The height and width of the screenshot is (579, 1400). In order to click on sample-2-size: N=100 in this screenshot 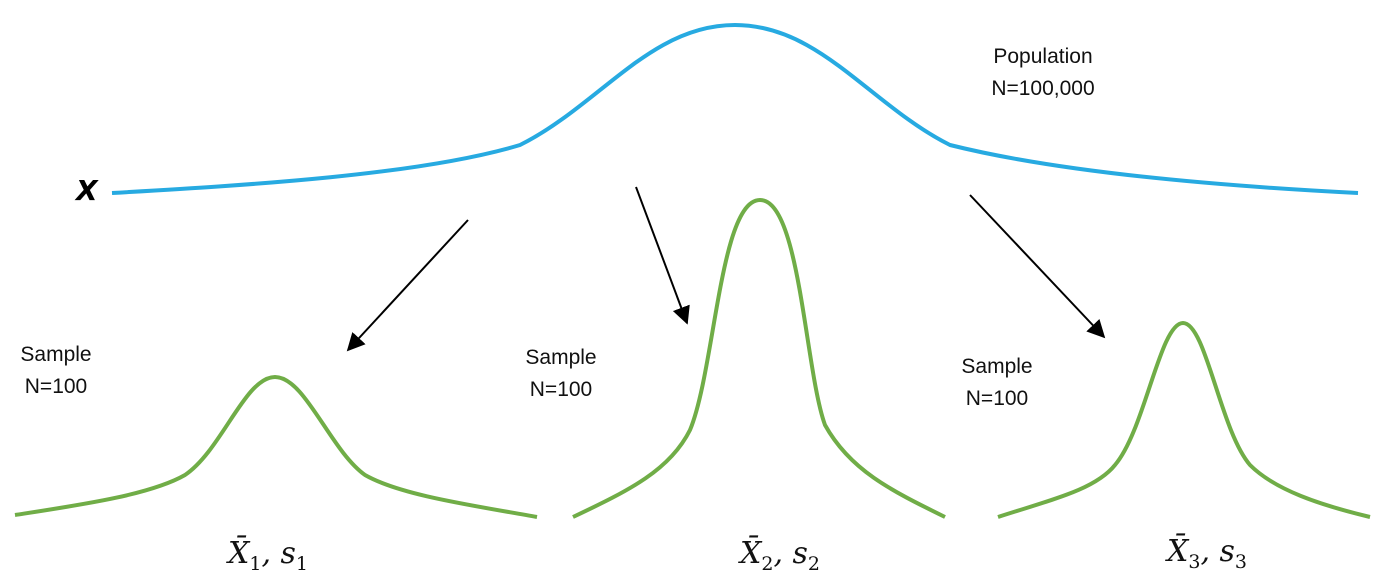, I will do `click(561, 389)`.